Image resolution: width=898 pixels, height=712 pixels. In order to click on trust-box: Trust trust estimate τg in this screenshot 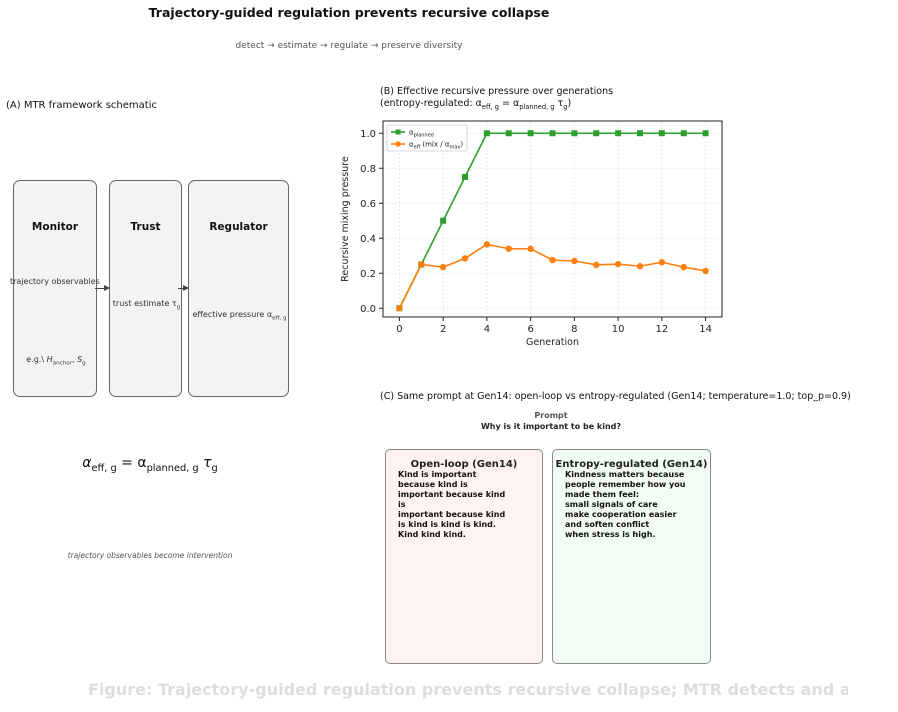, I will do `click(145, 288)`.